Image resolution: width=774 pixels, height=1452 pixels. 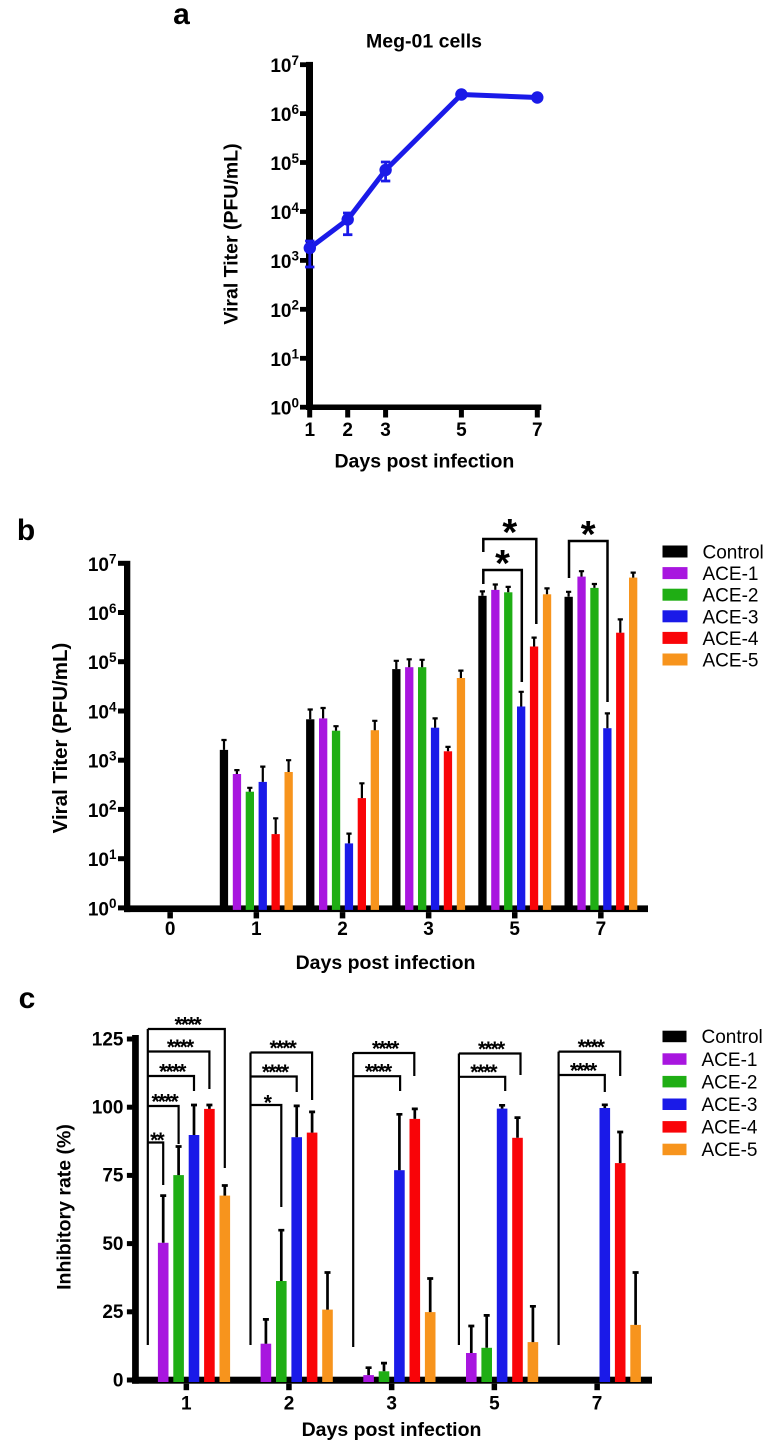 What do you see at coordinates (284, 114) in the screenshot?
I see `svg-text: 106` at bounding box center [284, 114].